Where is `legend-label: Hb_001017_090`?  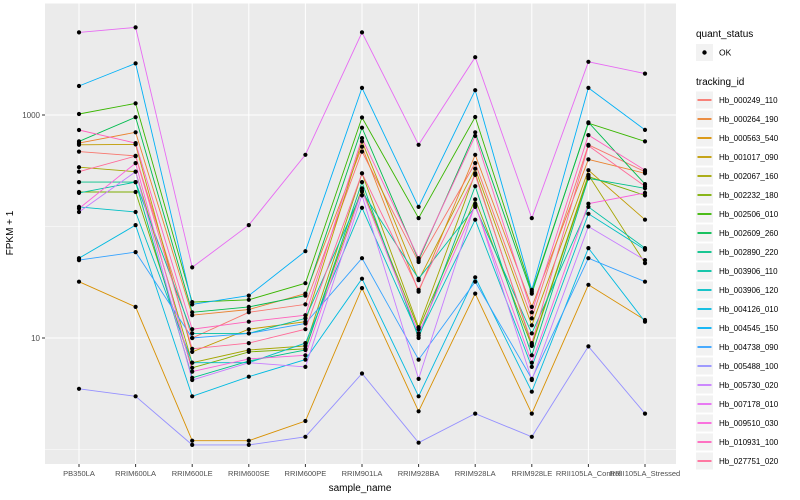 legend-label: Hb_001017_090 is located at coordinates (749, 157).